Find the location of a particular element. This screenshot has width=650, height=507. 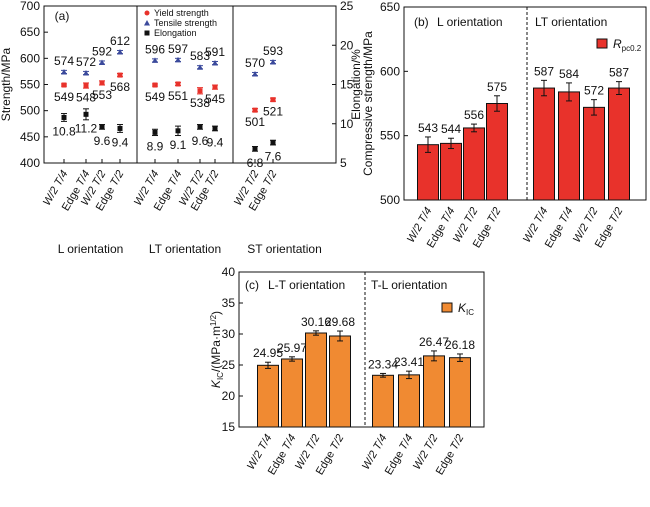

panel-a-yield-value: 521 is located at coordinates (273, 112).